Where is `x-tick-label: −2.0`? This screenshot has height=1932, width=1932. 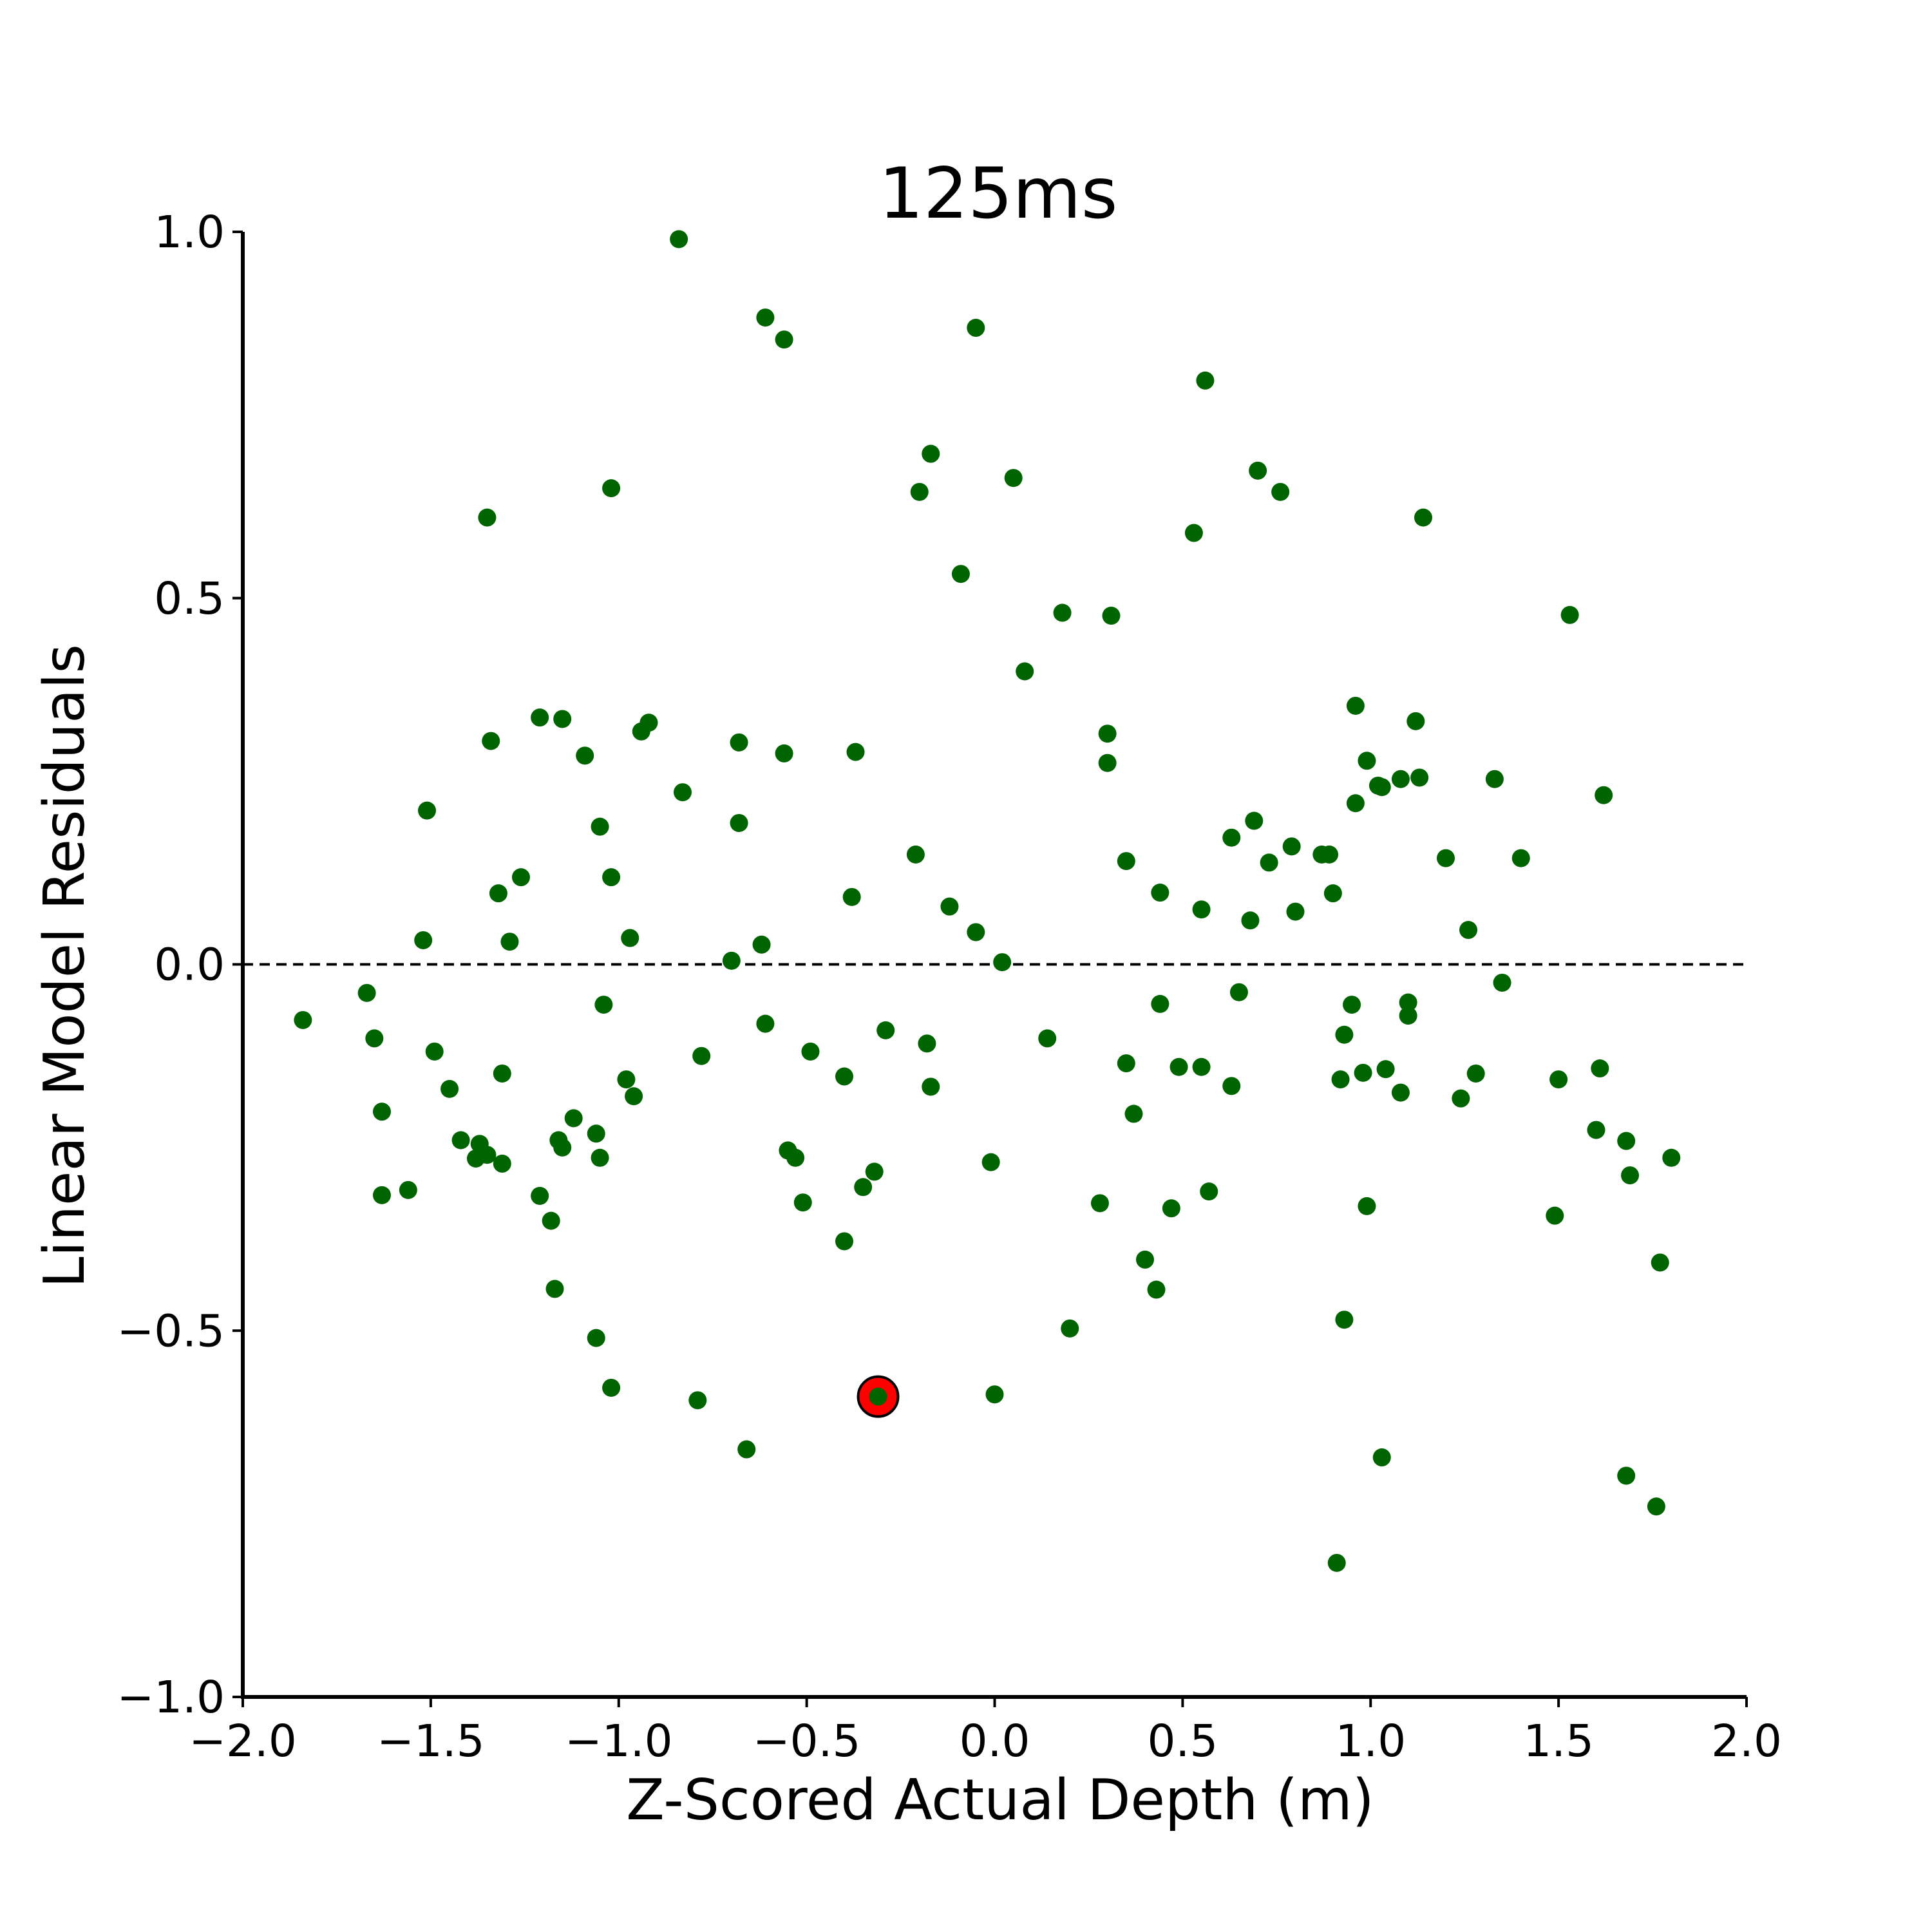 x-tick-label: −2.0 is located at coordinates (243, 1741).